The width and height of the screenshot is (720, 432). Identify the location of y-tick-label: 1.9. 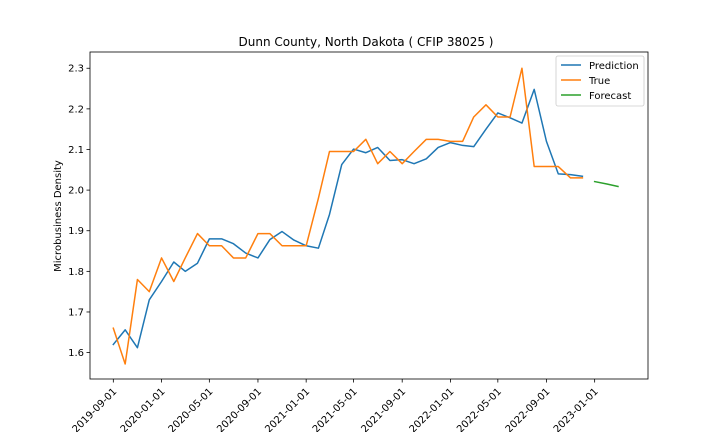
(76, 231).